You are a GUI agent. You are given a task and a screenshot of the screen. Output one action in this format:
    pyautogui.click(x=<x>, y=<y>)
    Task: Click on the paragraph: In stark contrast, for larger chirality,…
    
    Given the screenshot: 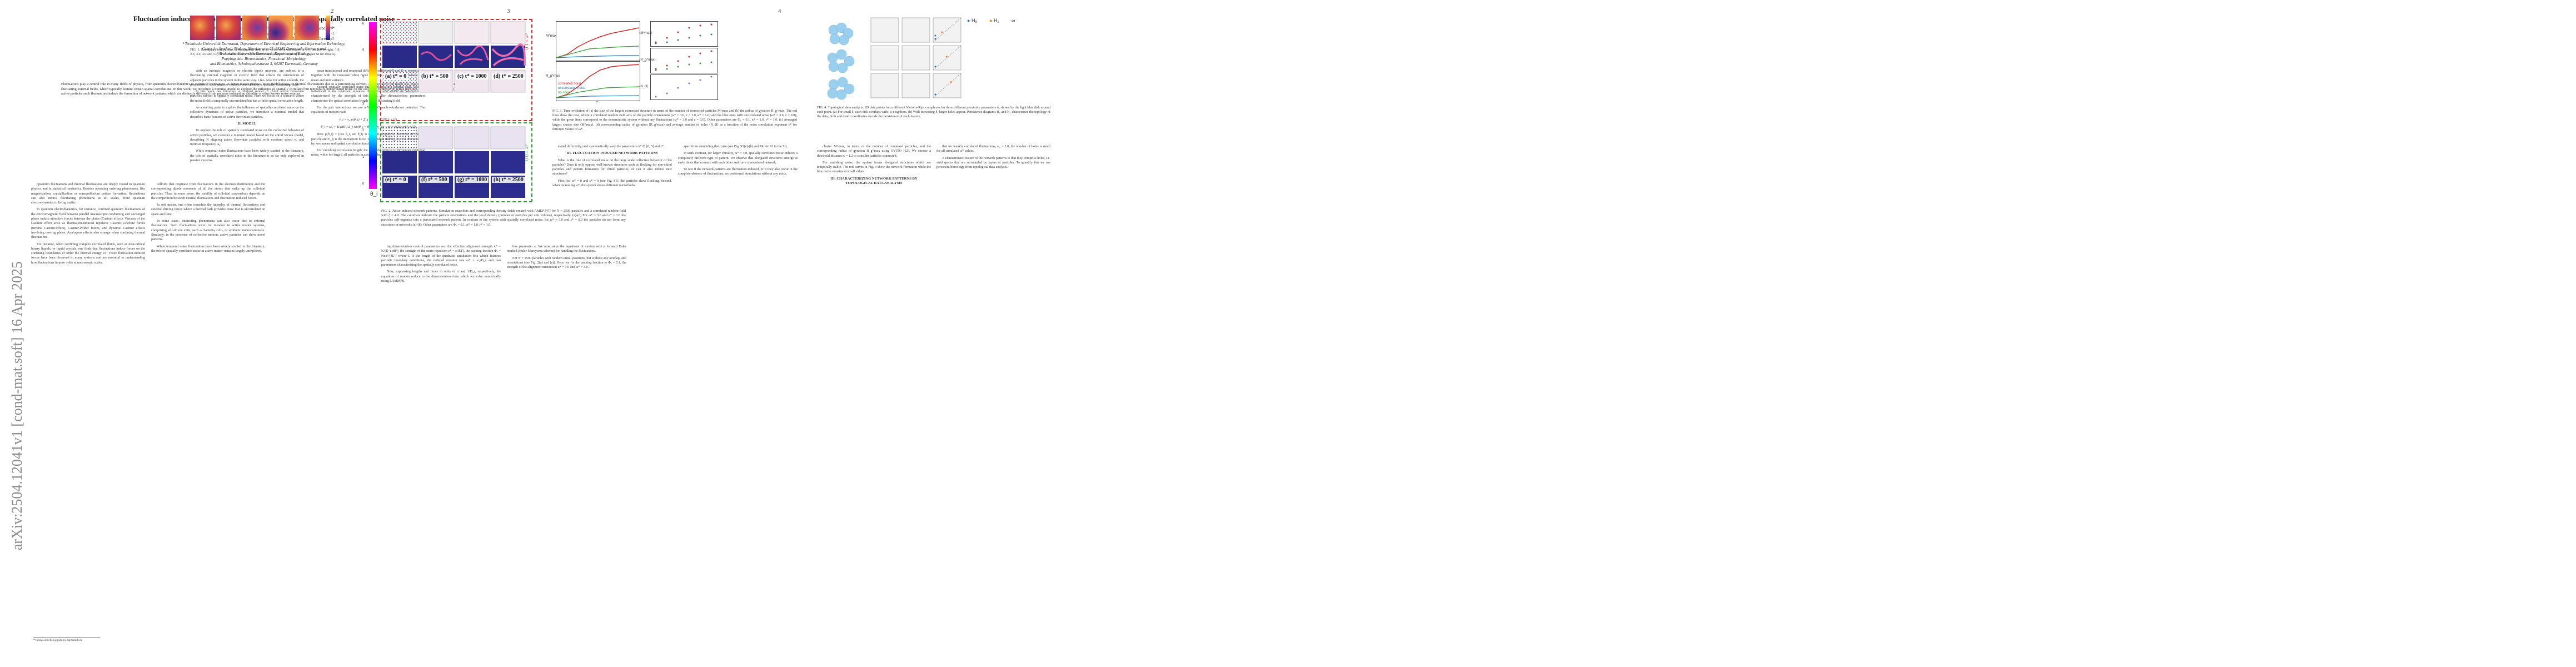 What is the action you would take?
    pyautogui.click(x=738, y=158)
    